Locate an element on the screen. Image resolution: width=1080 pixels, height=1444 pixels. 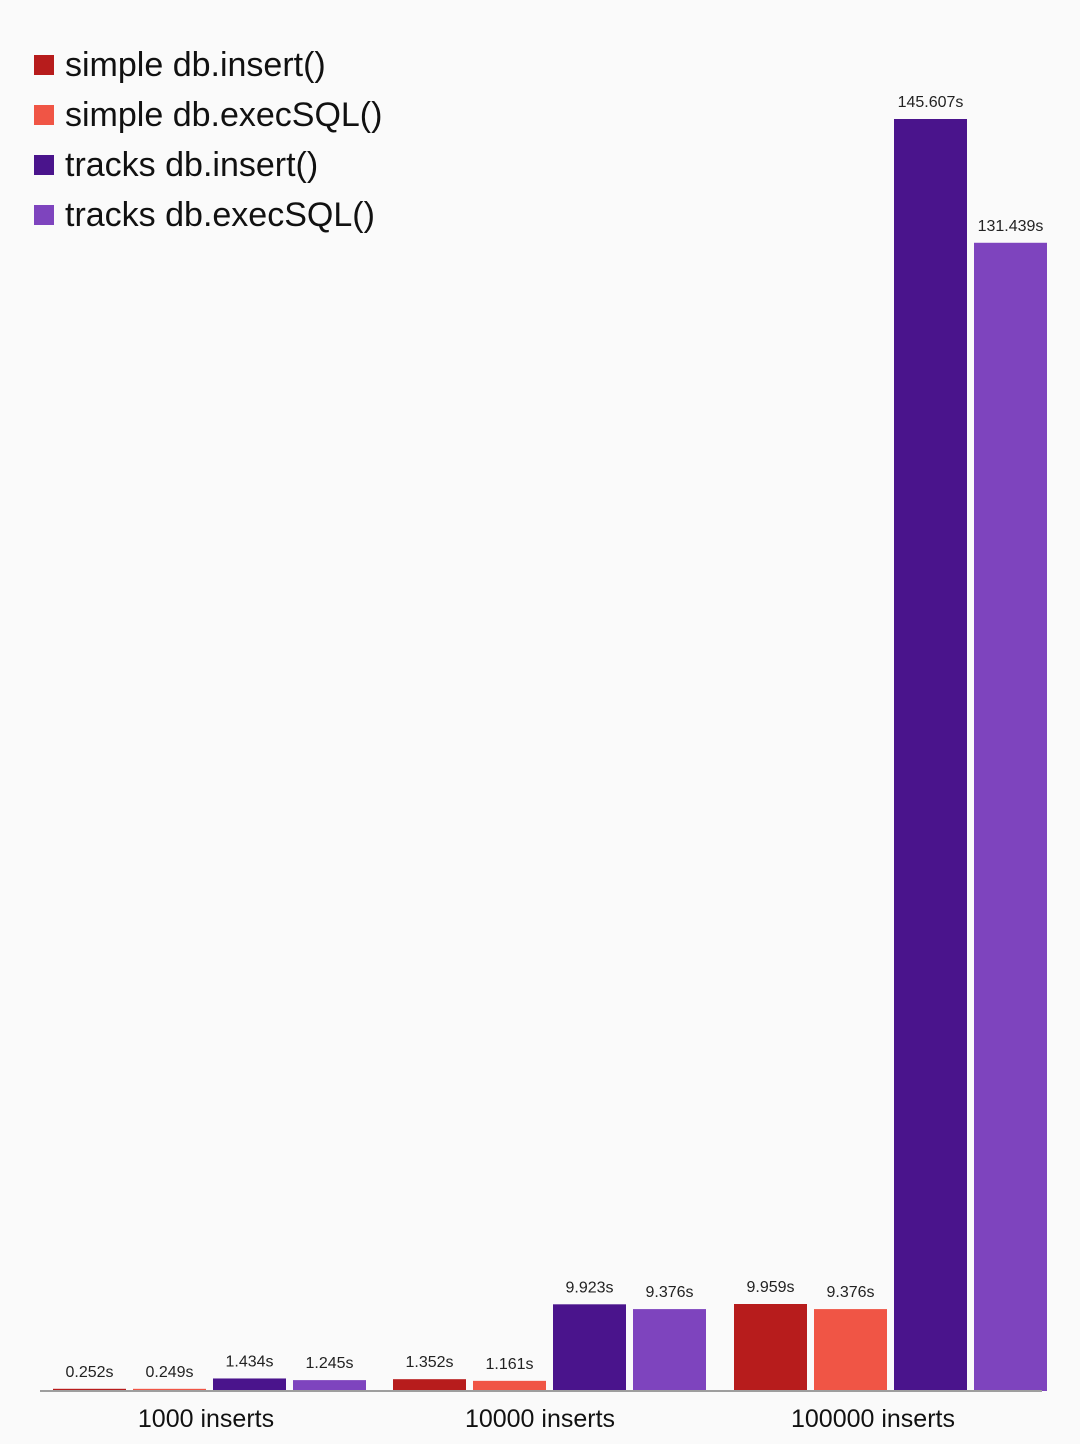
bar-simple-db-execsql-1000-inserts is located at coordinates (169, 1389).